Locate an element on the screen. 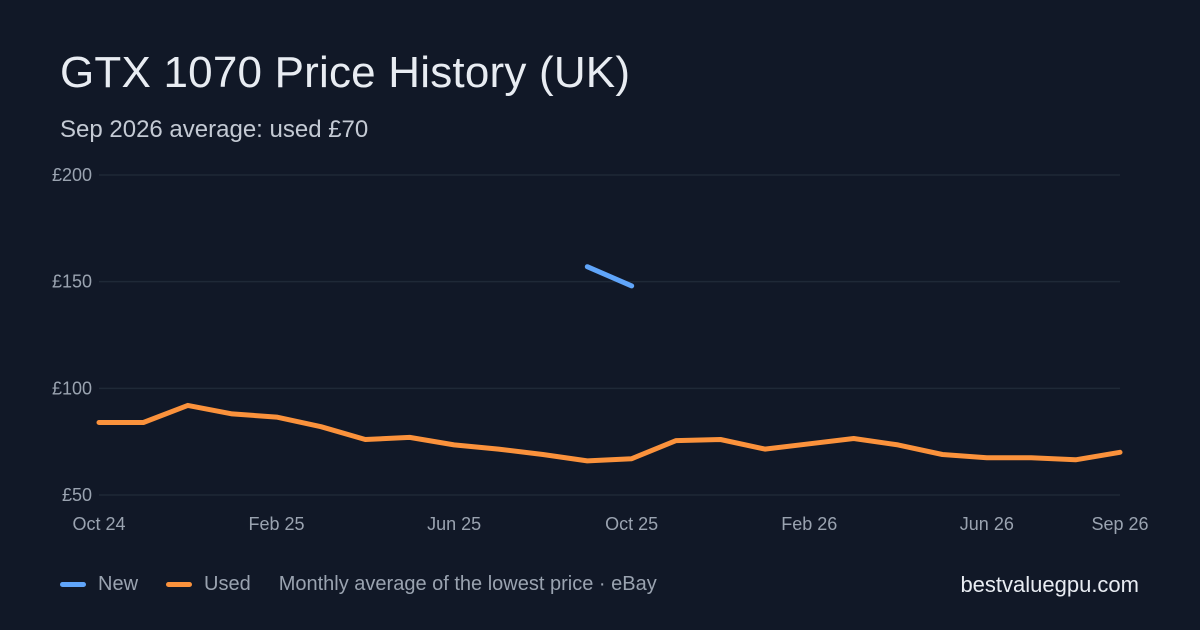 The image size is (1200, 630). chart-title: GTX 1070 Price History (UK) is located at coordinates (345, 72).